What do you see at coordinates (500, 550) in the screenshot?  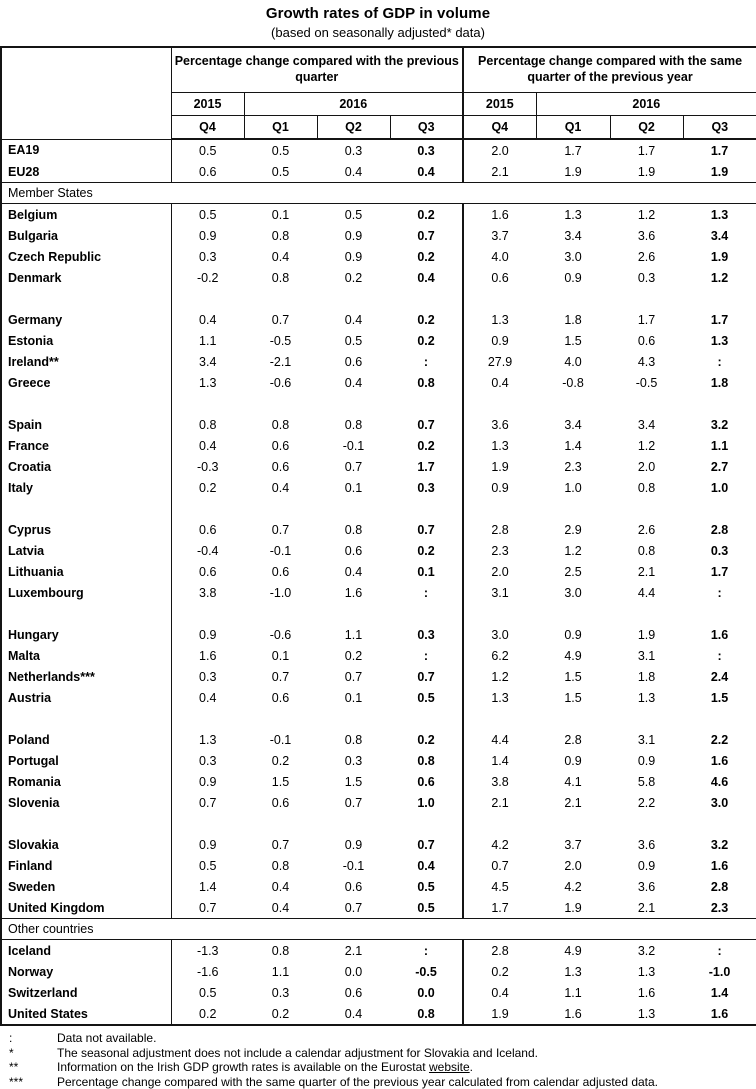 I see `value-cell: 2.3` at bounding box center [500, 550].